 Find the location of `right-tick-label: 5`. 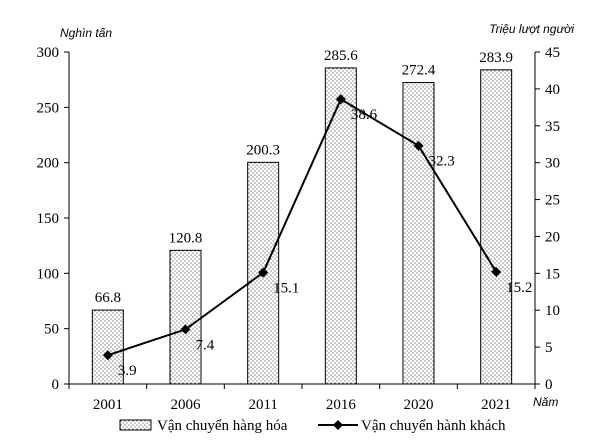

right-tick-label: 5 is located at coordinates (549, 348).